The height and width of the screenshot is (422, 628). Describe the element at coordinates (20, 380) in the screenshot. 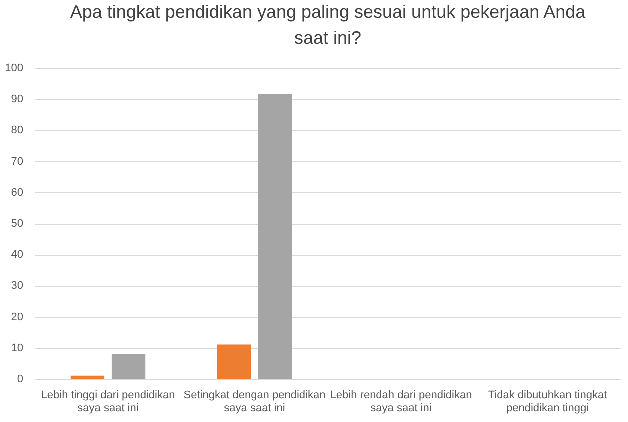

I see `y-tick-label: 0` at that location.